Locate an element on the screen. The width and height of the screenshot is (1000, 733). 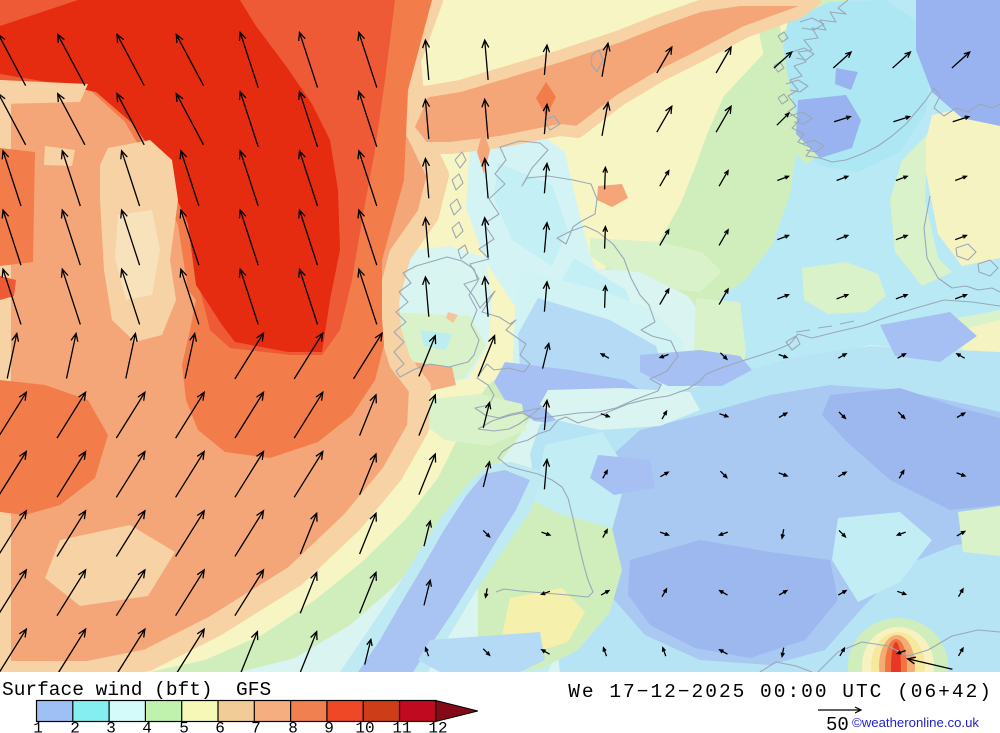
svg-text: 6 is located at coordinates (220, 726).